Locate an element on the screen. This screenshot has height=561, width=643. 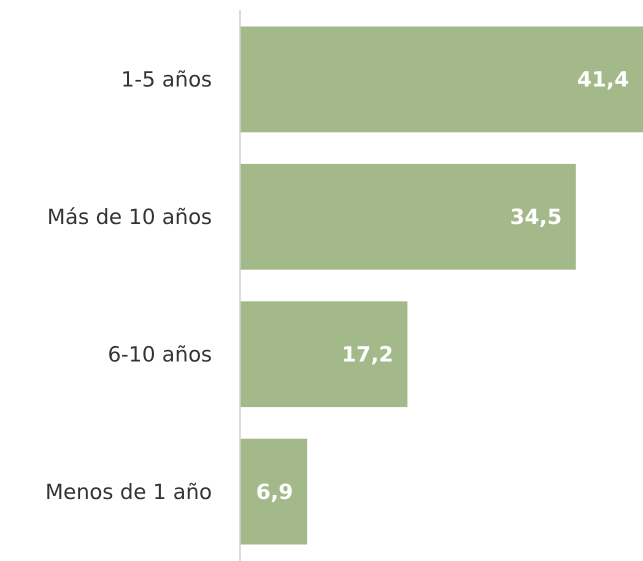
data-label: 17,2 is located at coordinates (368, 354).